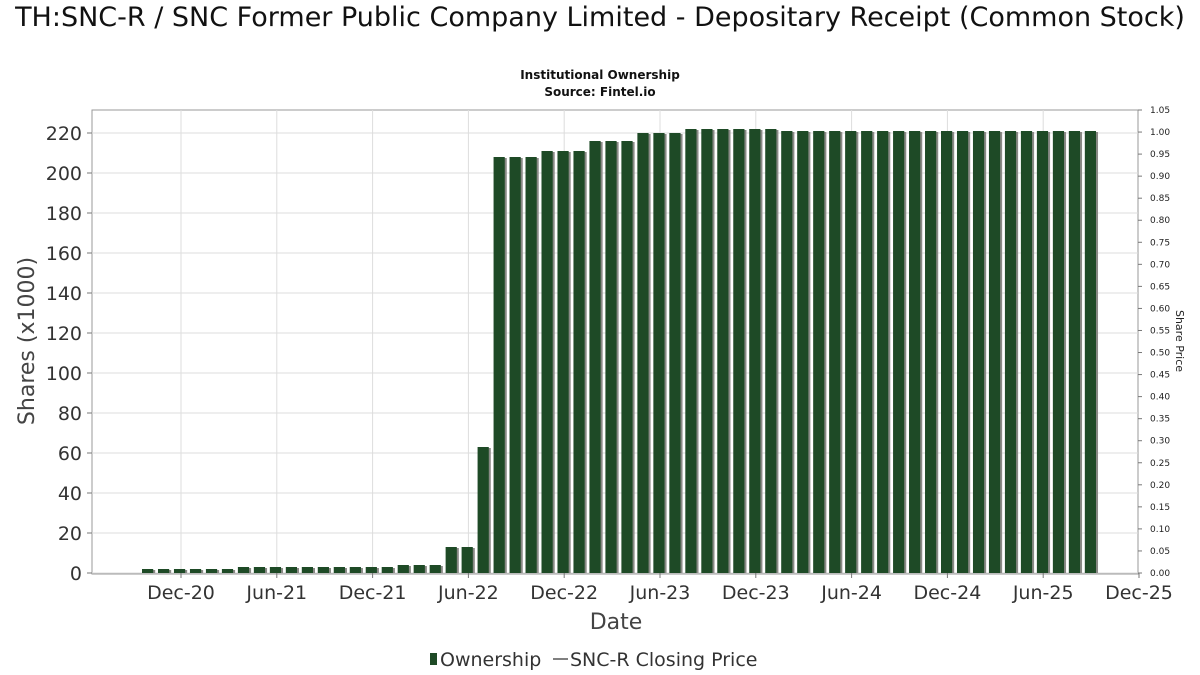  What do you see at coordinates (1160, 199) in the screenshot?
I see `y2-tick-label: 0.85` at bounding box center [1160, 199].